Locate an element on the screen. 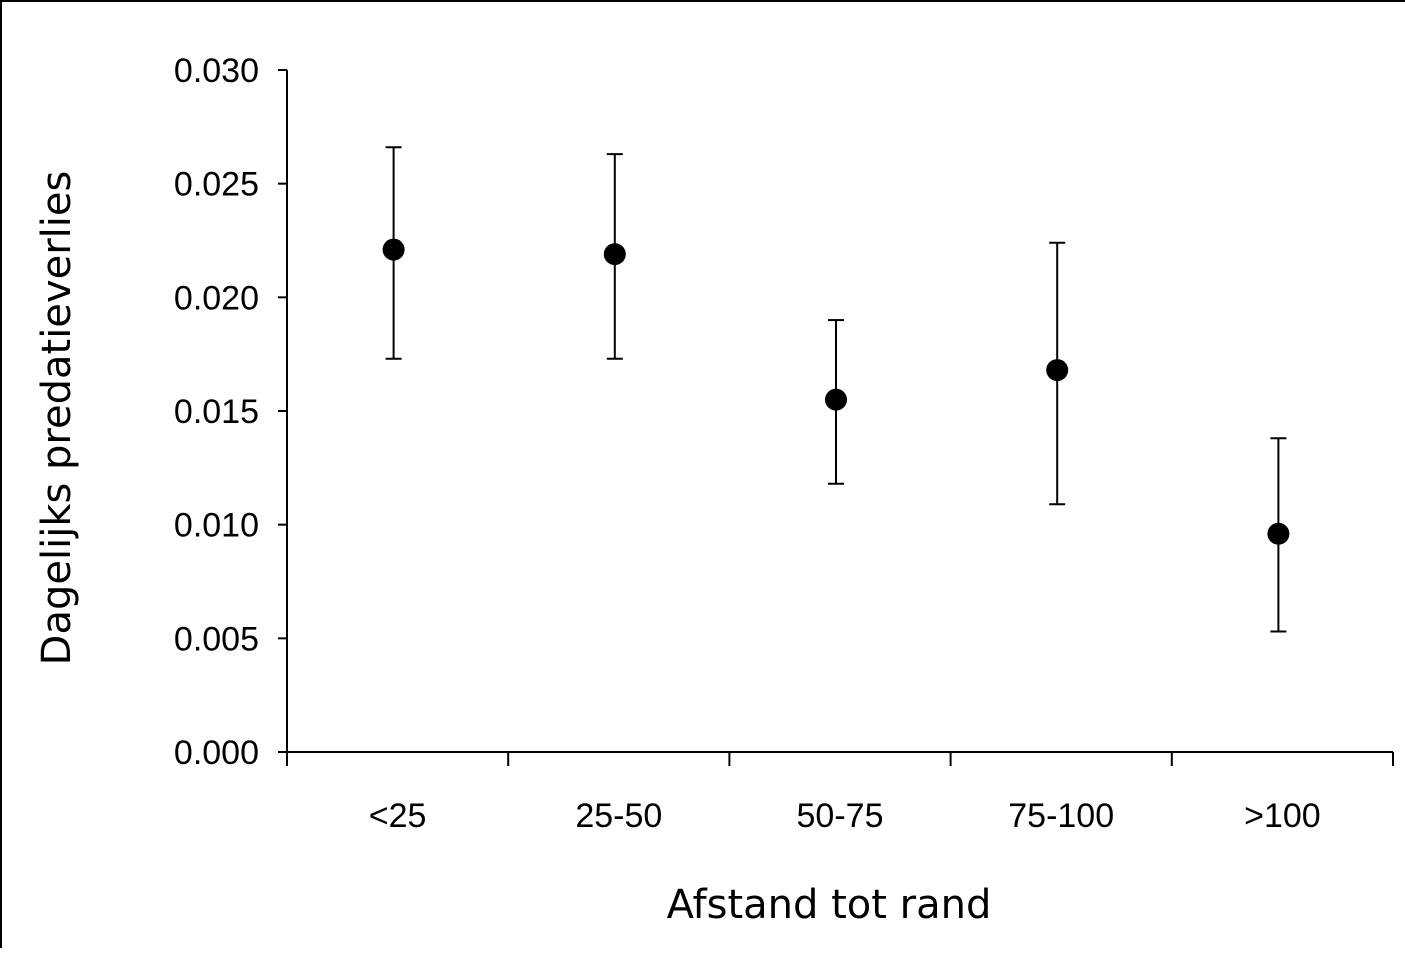  x-tick-label: 25-50 is located at coordinates (618, 816).